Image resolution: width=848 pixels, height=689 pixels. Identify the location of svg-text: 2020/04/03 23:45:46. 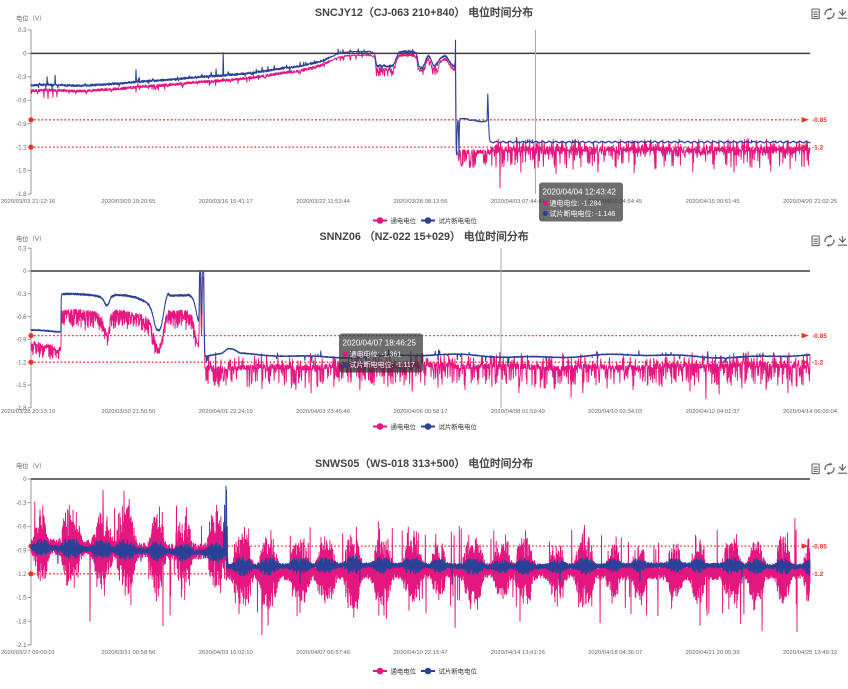
(323, 412).